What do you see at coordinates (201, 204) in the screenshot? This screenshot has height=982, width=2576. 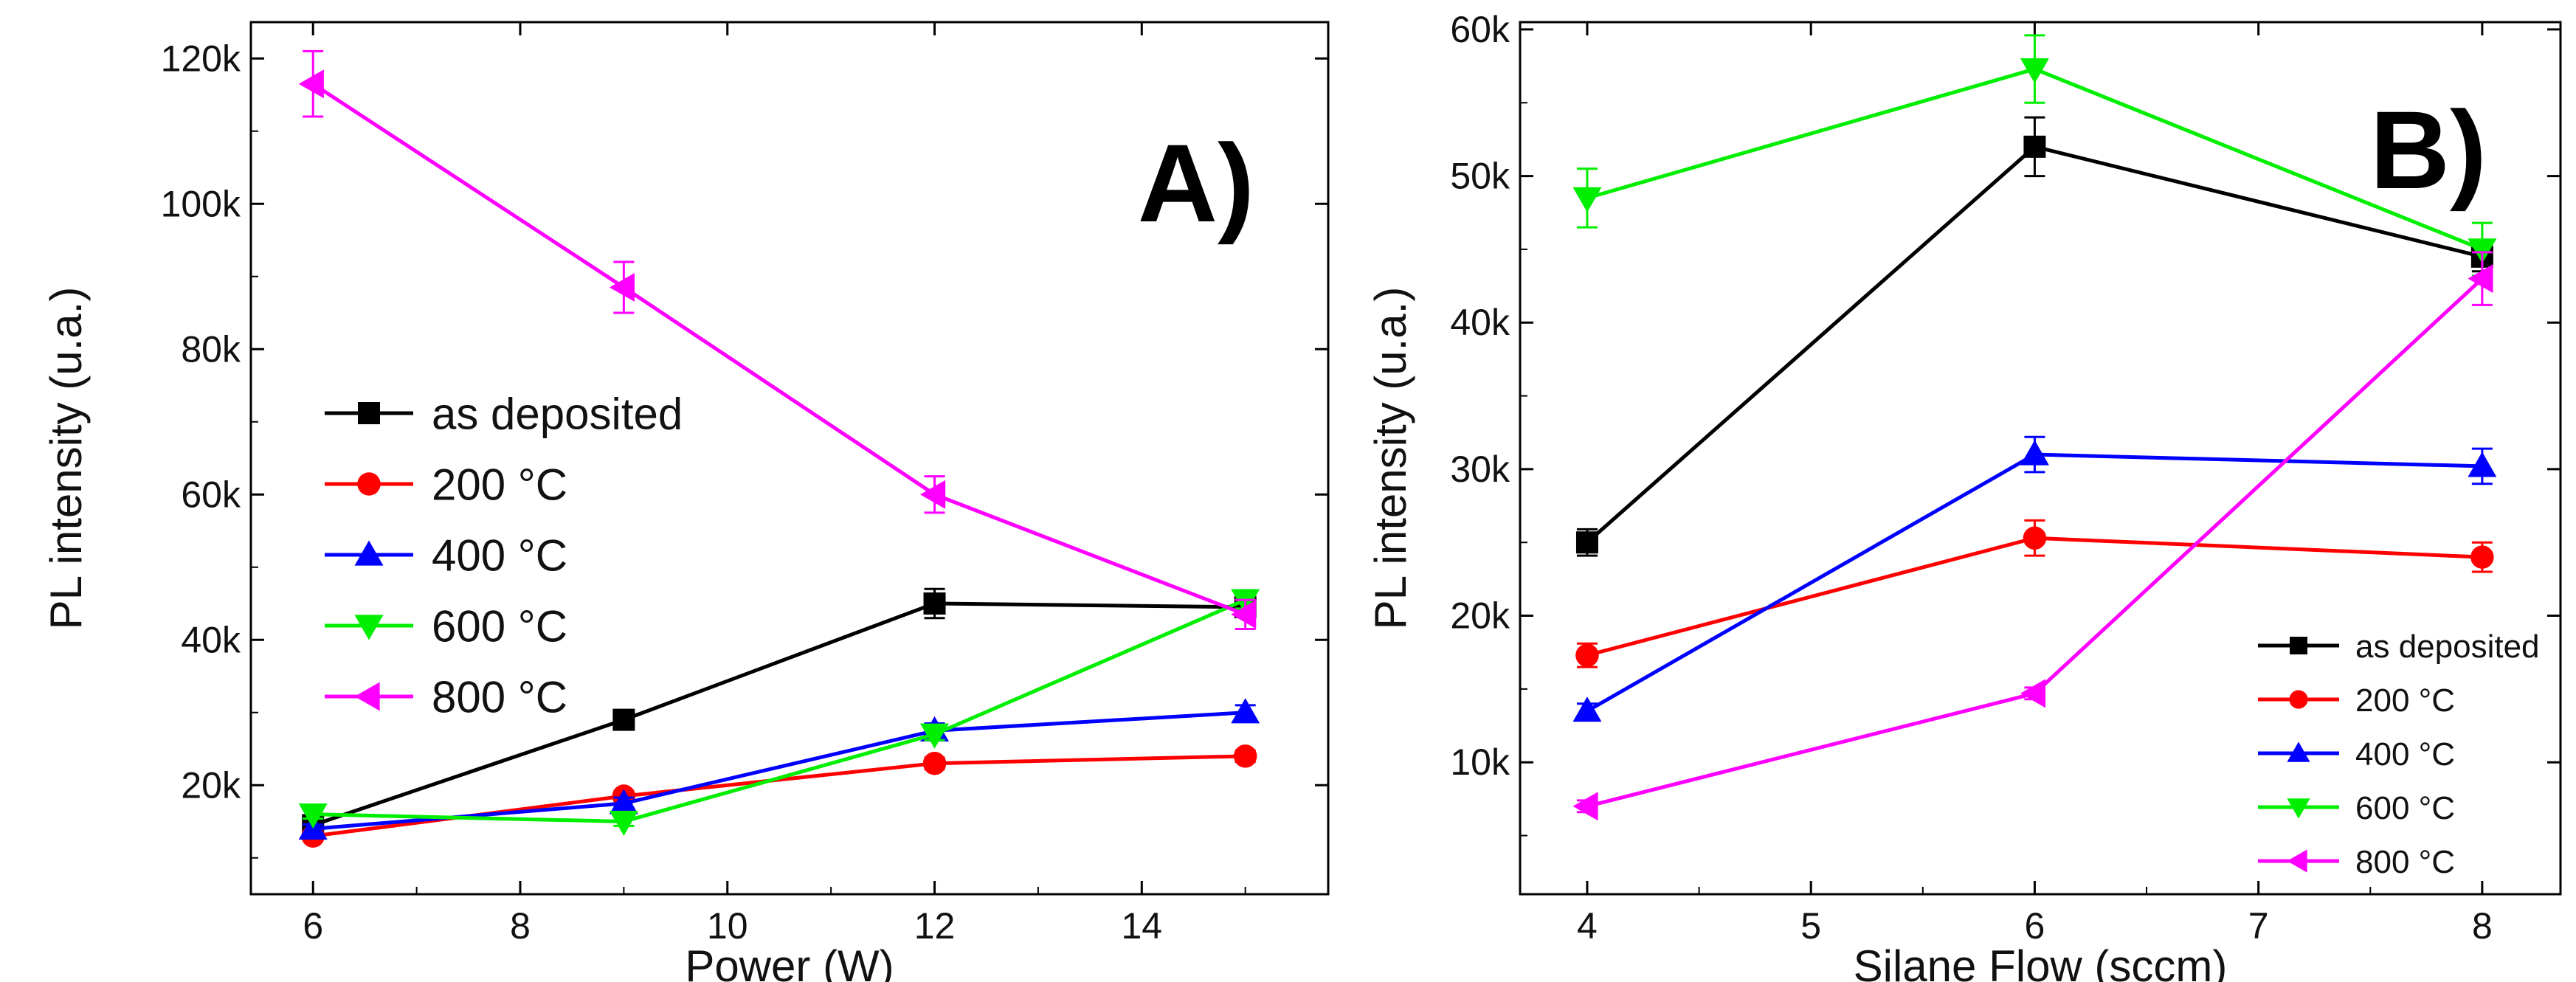 I see `y-tick-label: 100k` at bounding box center [201, 204].